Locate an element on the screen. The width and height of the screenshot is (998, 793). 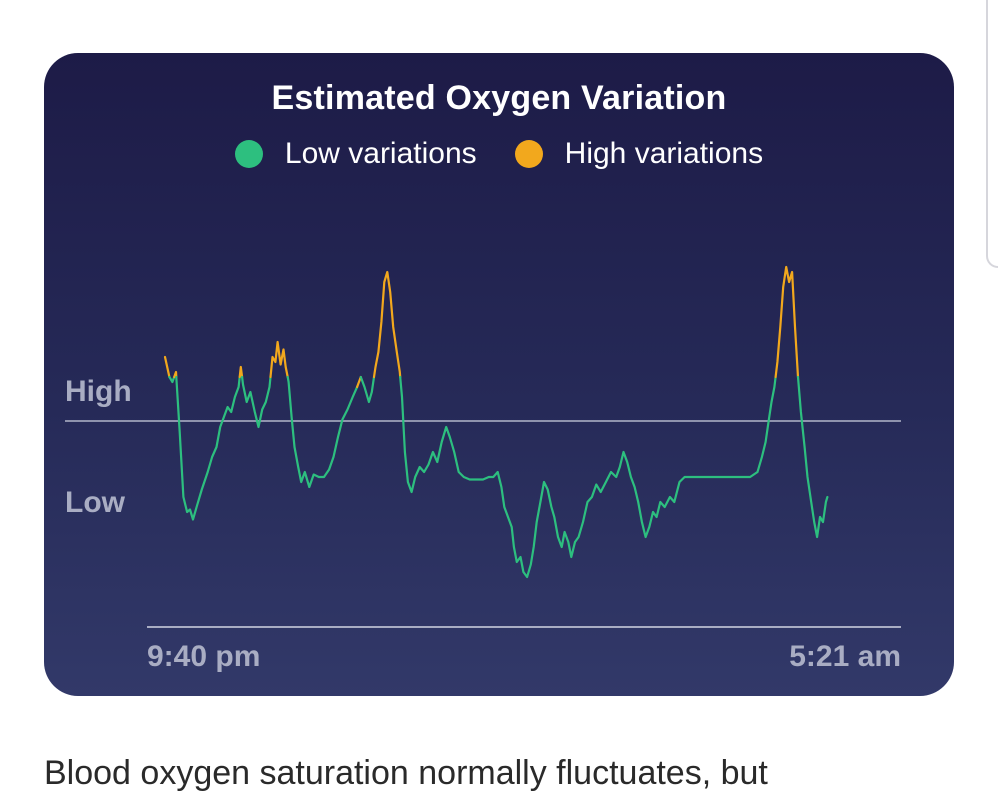
legend-item-low: Low variations is located at coordinates (355, 154).